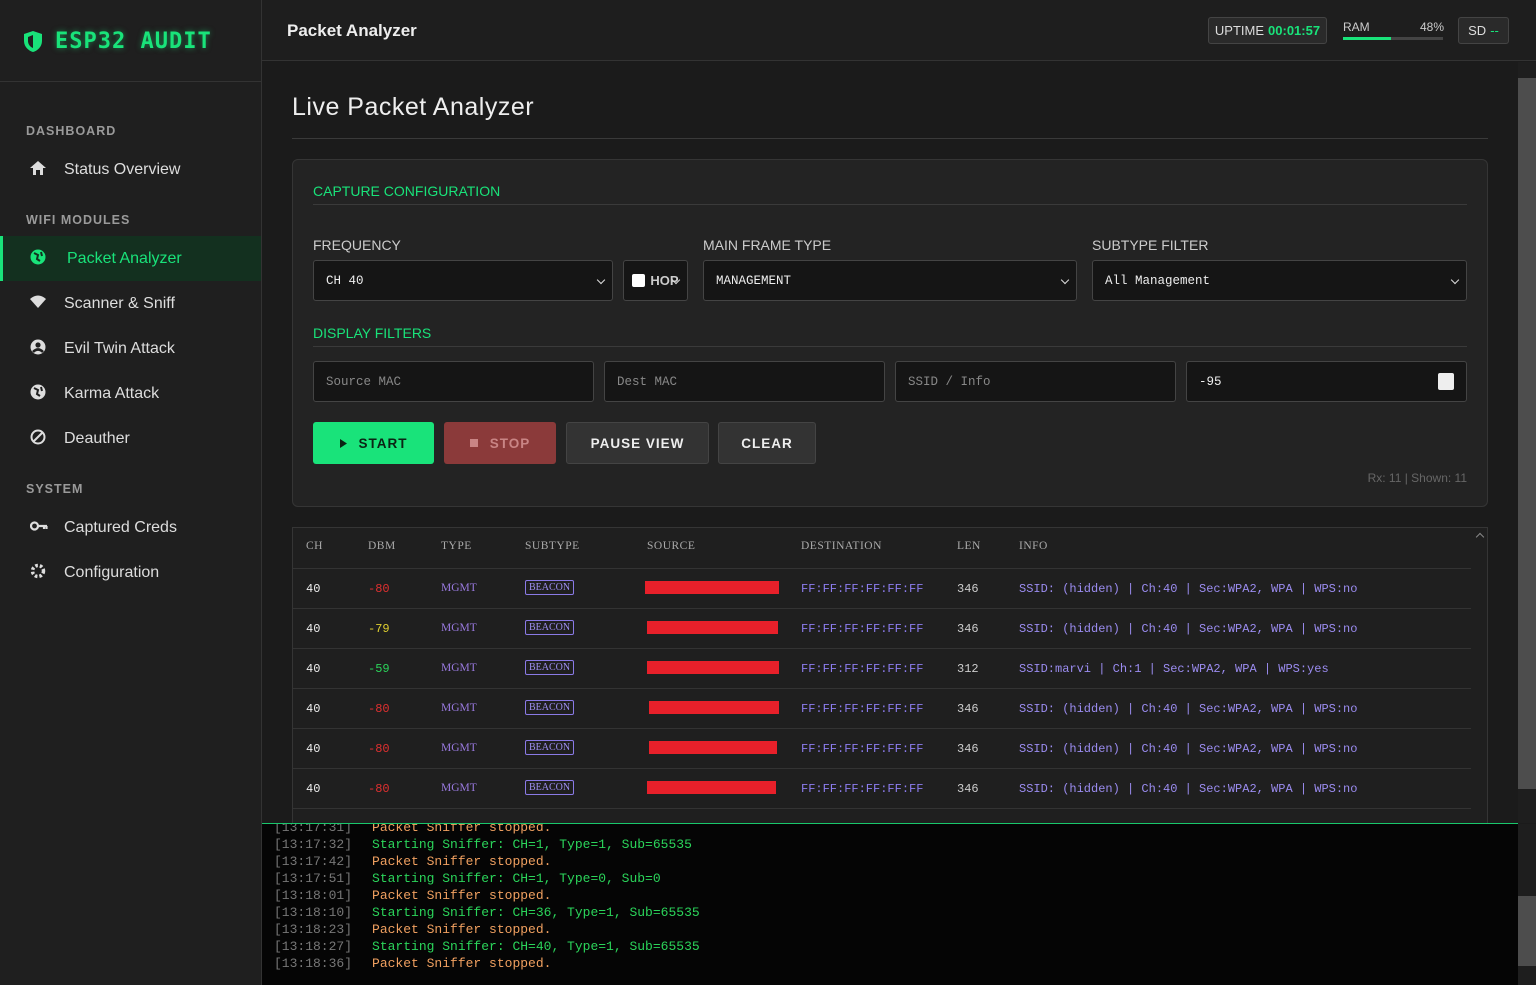  What do you see at coordinates (1279, 280) in the screenshot?
I see `subtype-select: All Management` at bounding box center [1279, 280].